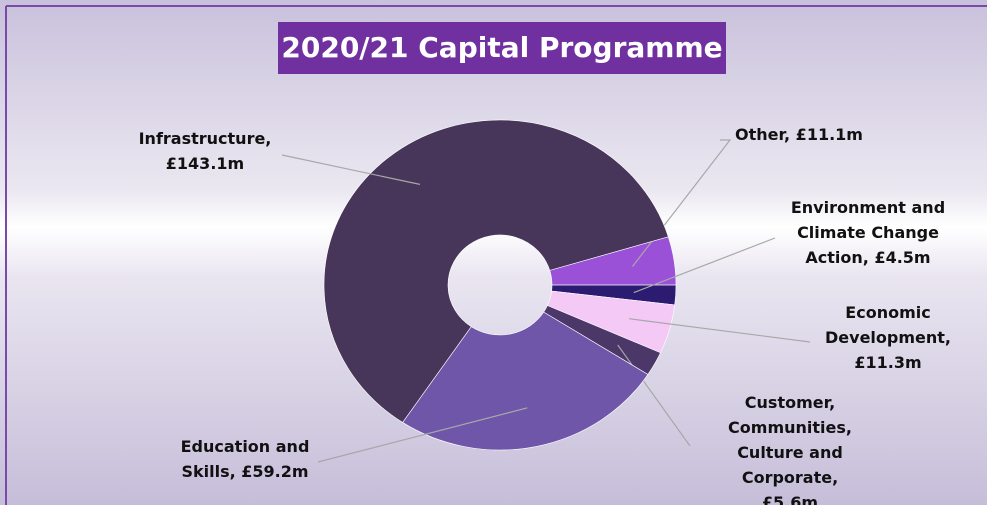  I want to click on data-label-line: Development,, so click(888, 337).